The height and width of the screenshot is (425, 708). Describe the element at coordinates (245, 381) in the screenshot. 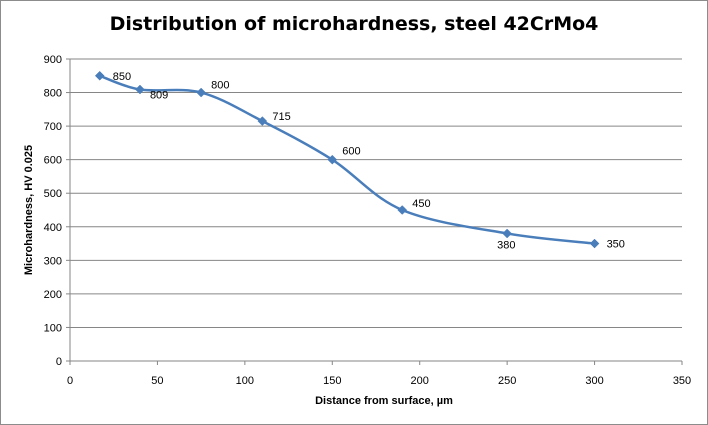

I see `x-tick-label: 100` at that location.